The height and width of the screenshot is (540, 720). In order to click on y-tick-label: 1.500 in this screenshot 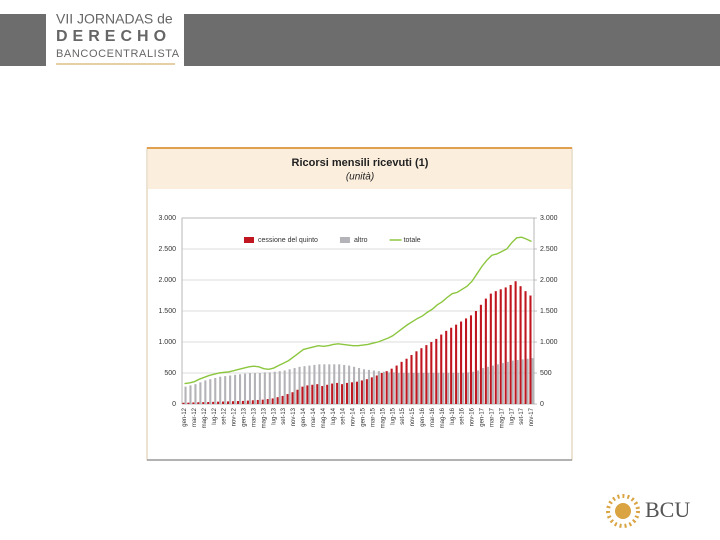, I will do `click(167, 311)`.